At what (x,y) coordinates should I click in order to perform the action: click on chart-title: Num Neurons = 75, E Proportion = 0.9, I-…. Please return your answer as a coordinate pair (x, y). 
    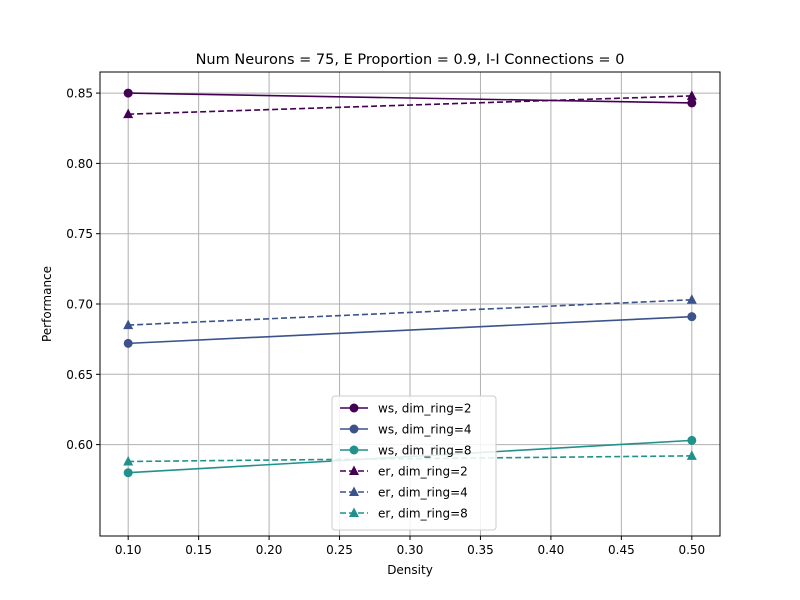
    Looking at the image, I should click on (410, 60).